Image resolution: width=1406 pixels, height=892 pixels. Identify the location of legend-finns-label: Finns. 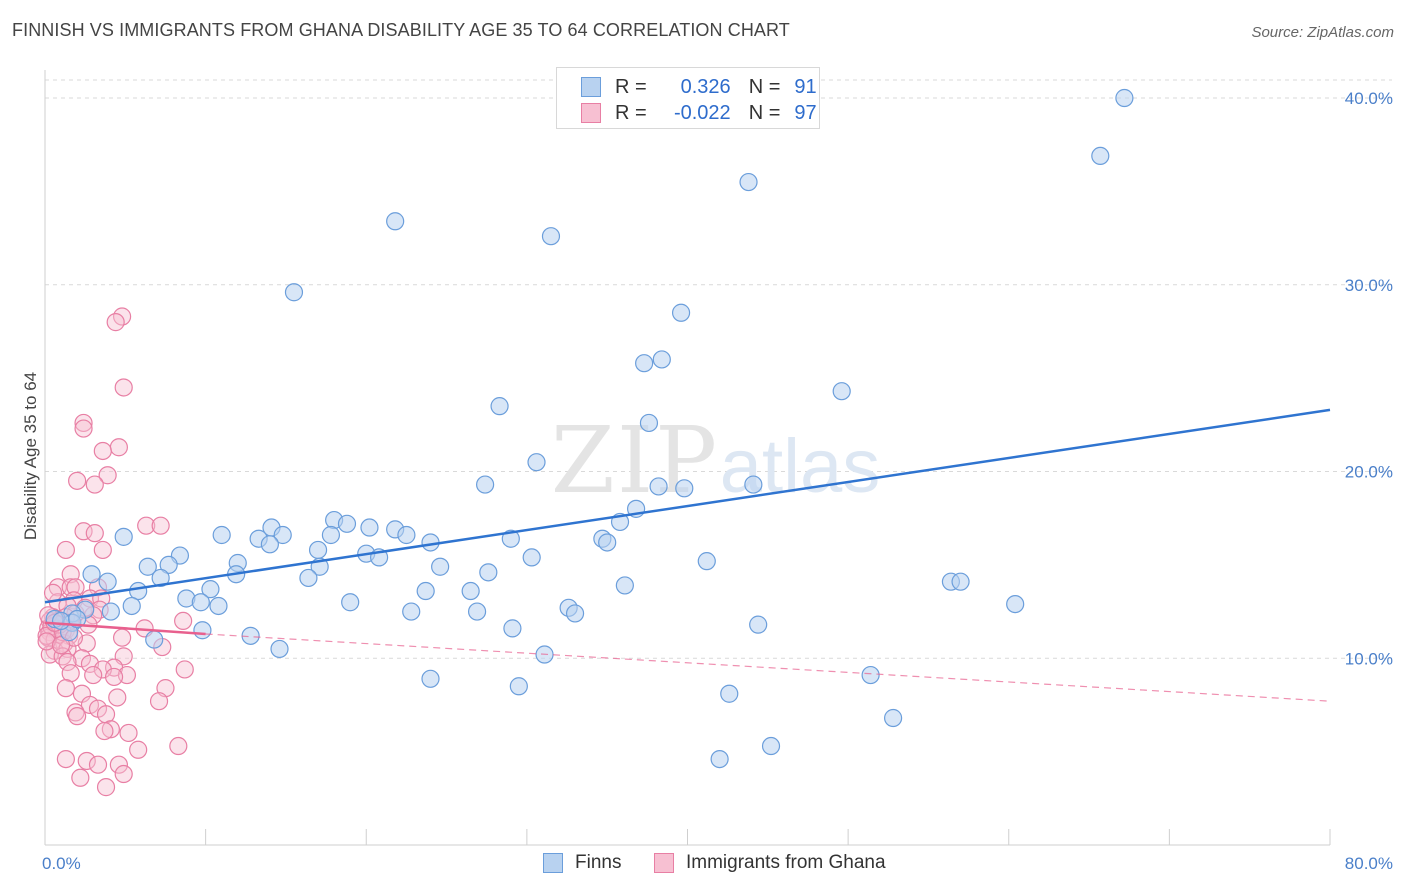
(598, 862).